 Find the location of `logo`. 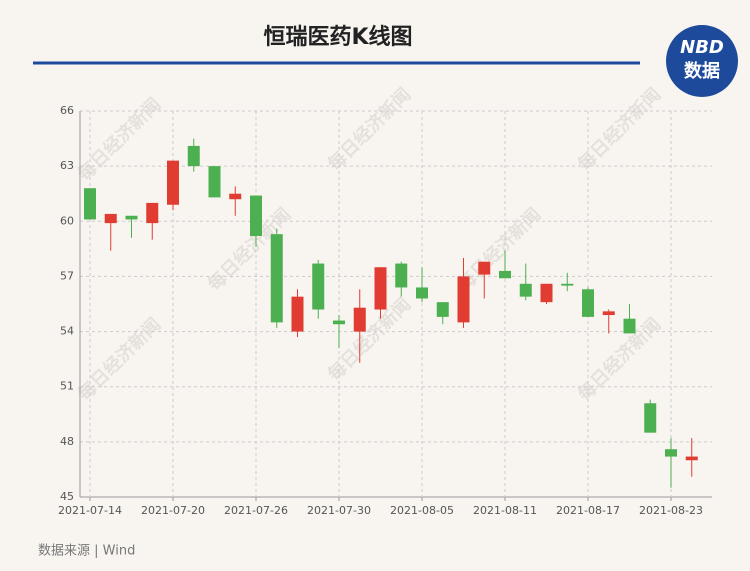

logo is located at coordinates (702, 61).